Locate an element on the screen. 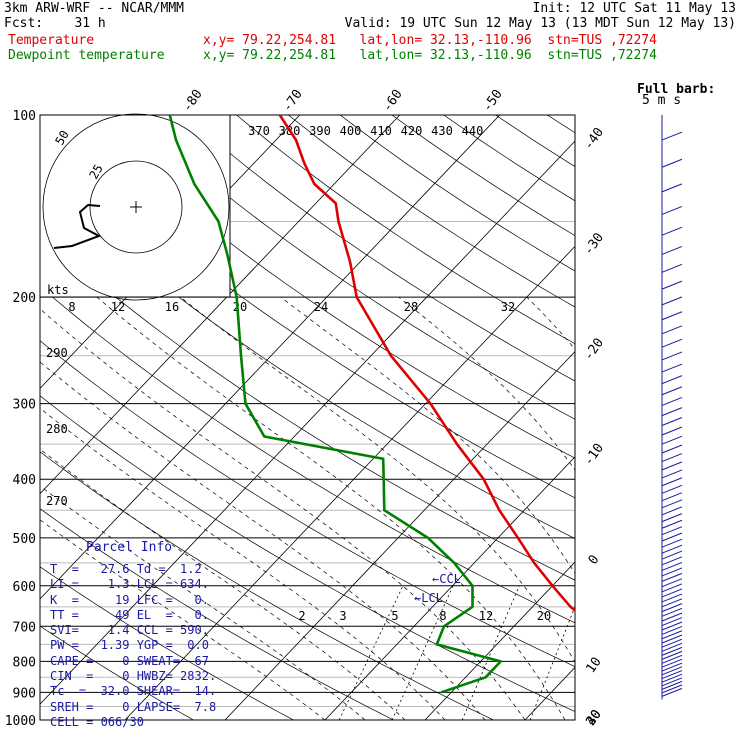  pressure-tick-label: 900 is located at coordinates (24, 693).